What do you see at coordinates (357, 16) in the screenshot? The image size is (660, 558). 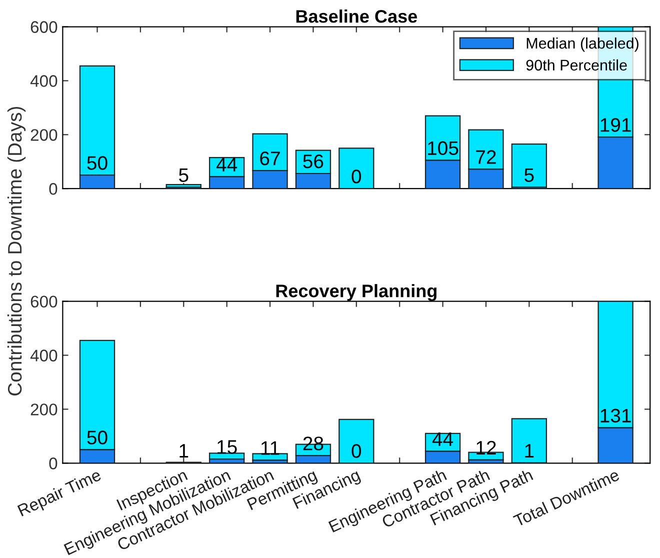 I see `chart-title: Baseline Case` at bounding box center [357, 16].